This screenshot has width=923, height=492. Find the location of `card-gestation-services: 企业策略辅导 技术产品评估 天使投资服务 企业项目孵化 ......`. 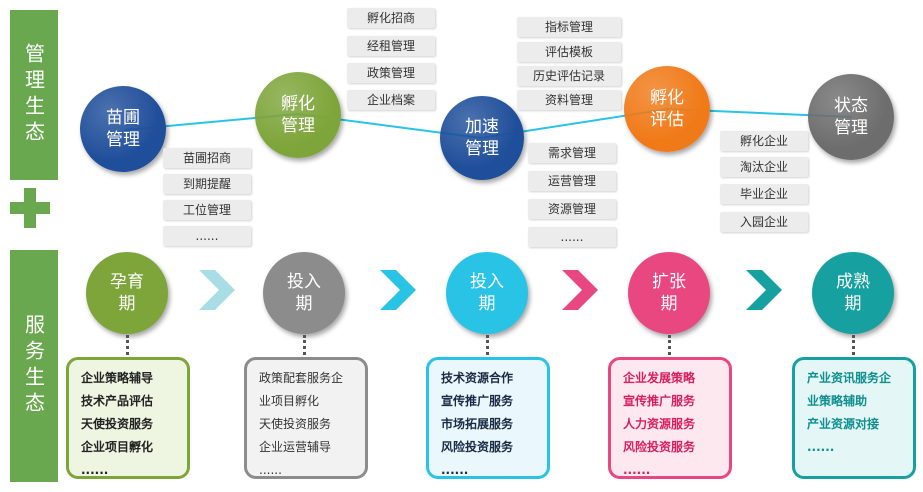

card-gestation-services: 企业策略辅导 技术产品评估 天使投资服务 企业项目孵化 ...... is located at coordinates (128, 418).